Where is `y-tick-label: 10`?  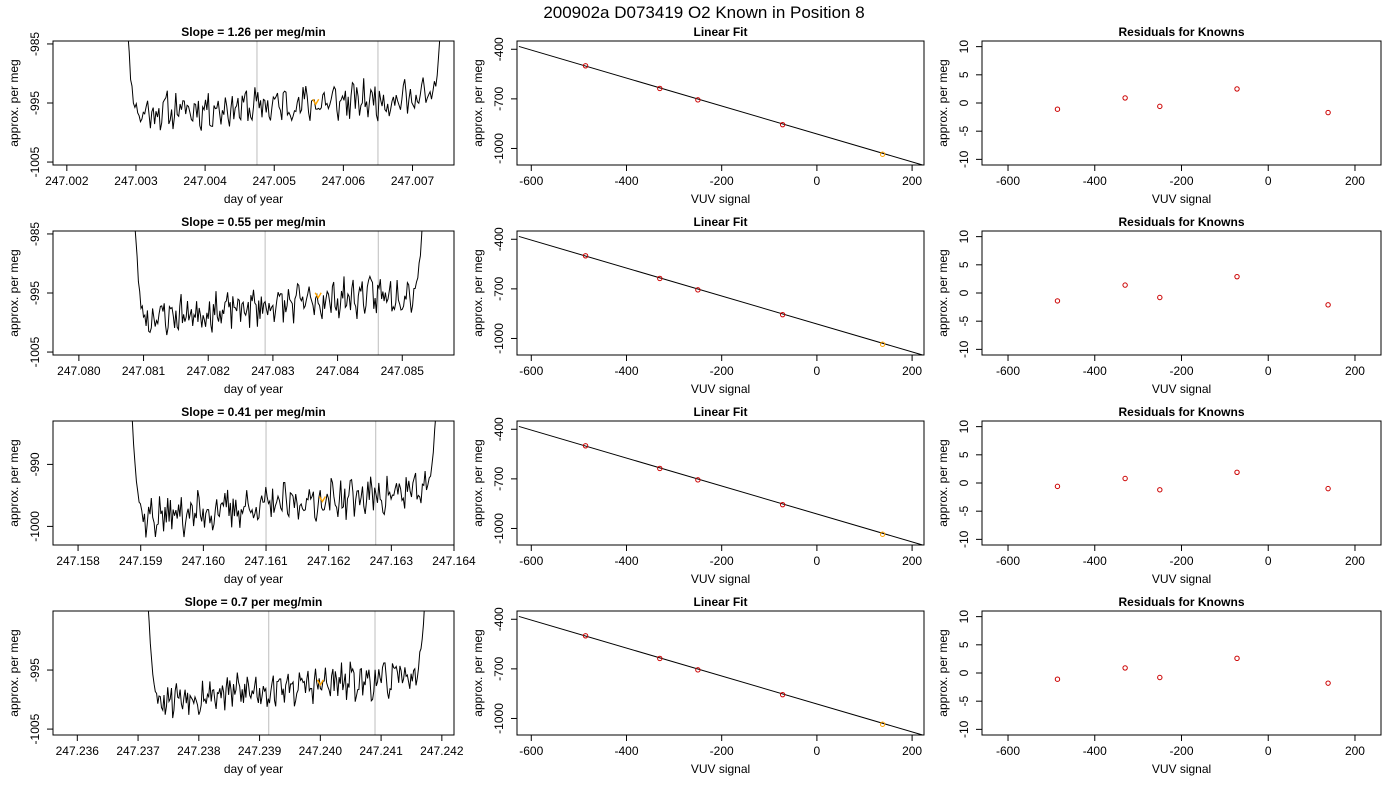
y-tick-label: 10 is located at coordinates (964, 47).